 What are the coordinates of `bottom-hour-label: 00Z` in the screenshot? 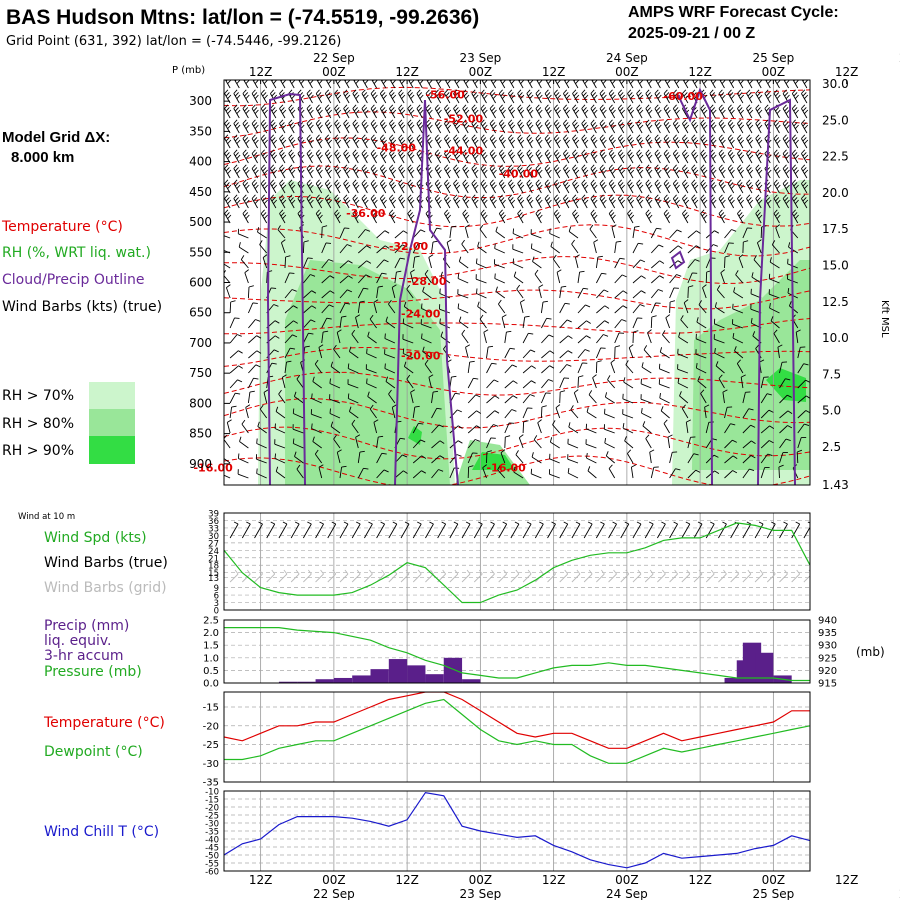 It's located at (334, 880).